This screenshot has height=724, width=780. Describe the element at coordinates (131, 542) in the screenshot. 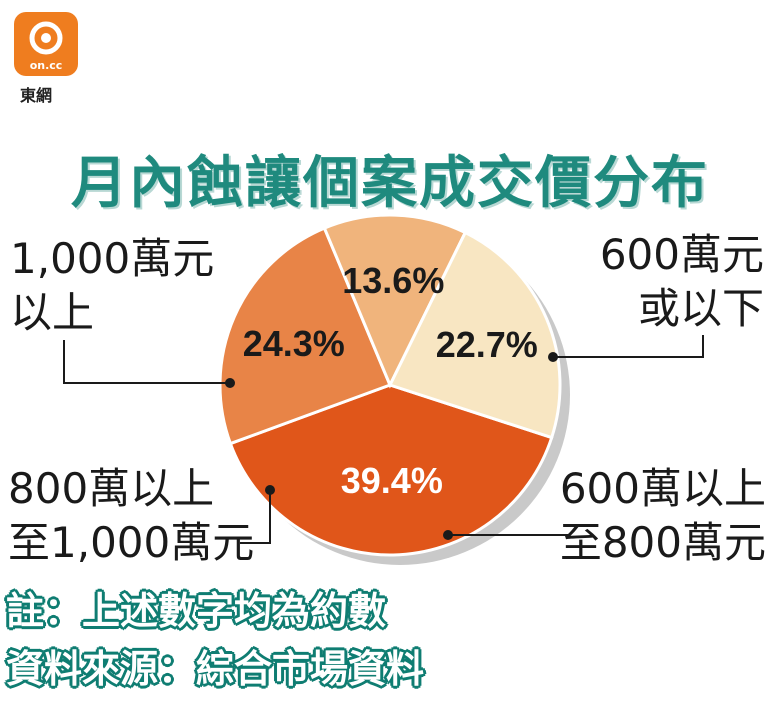

I see `label-800-to-1000-line2: 至1,000萬元` at that location.